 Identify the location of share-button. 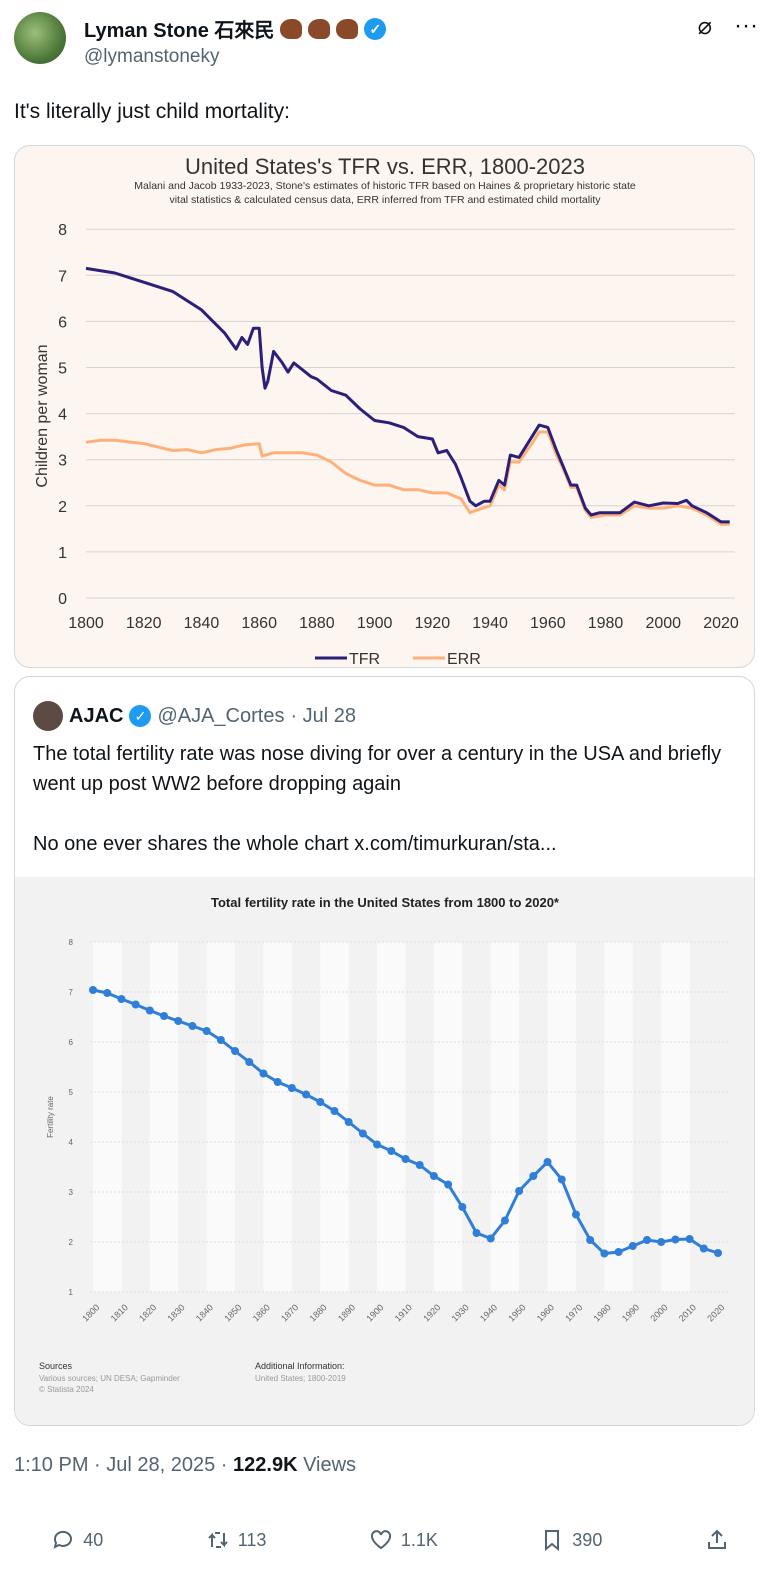
(717, 1540).